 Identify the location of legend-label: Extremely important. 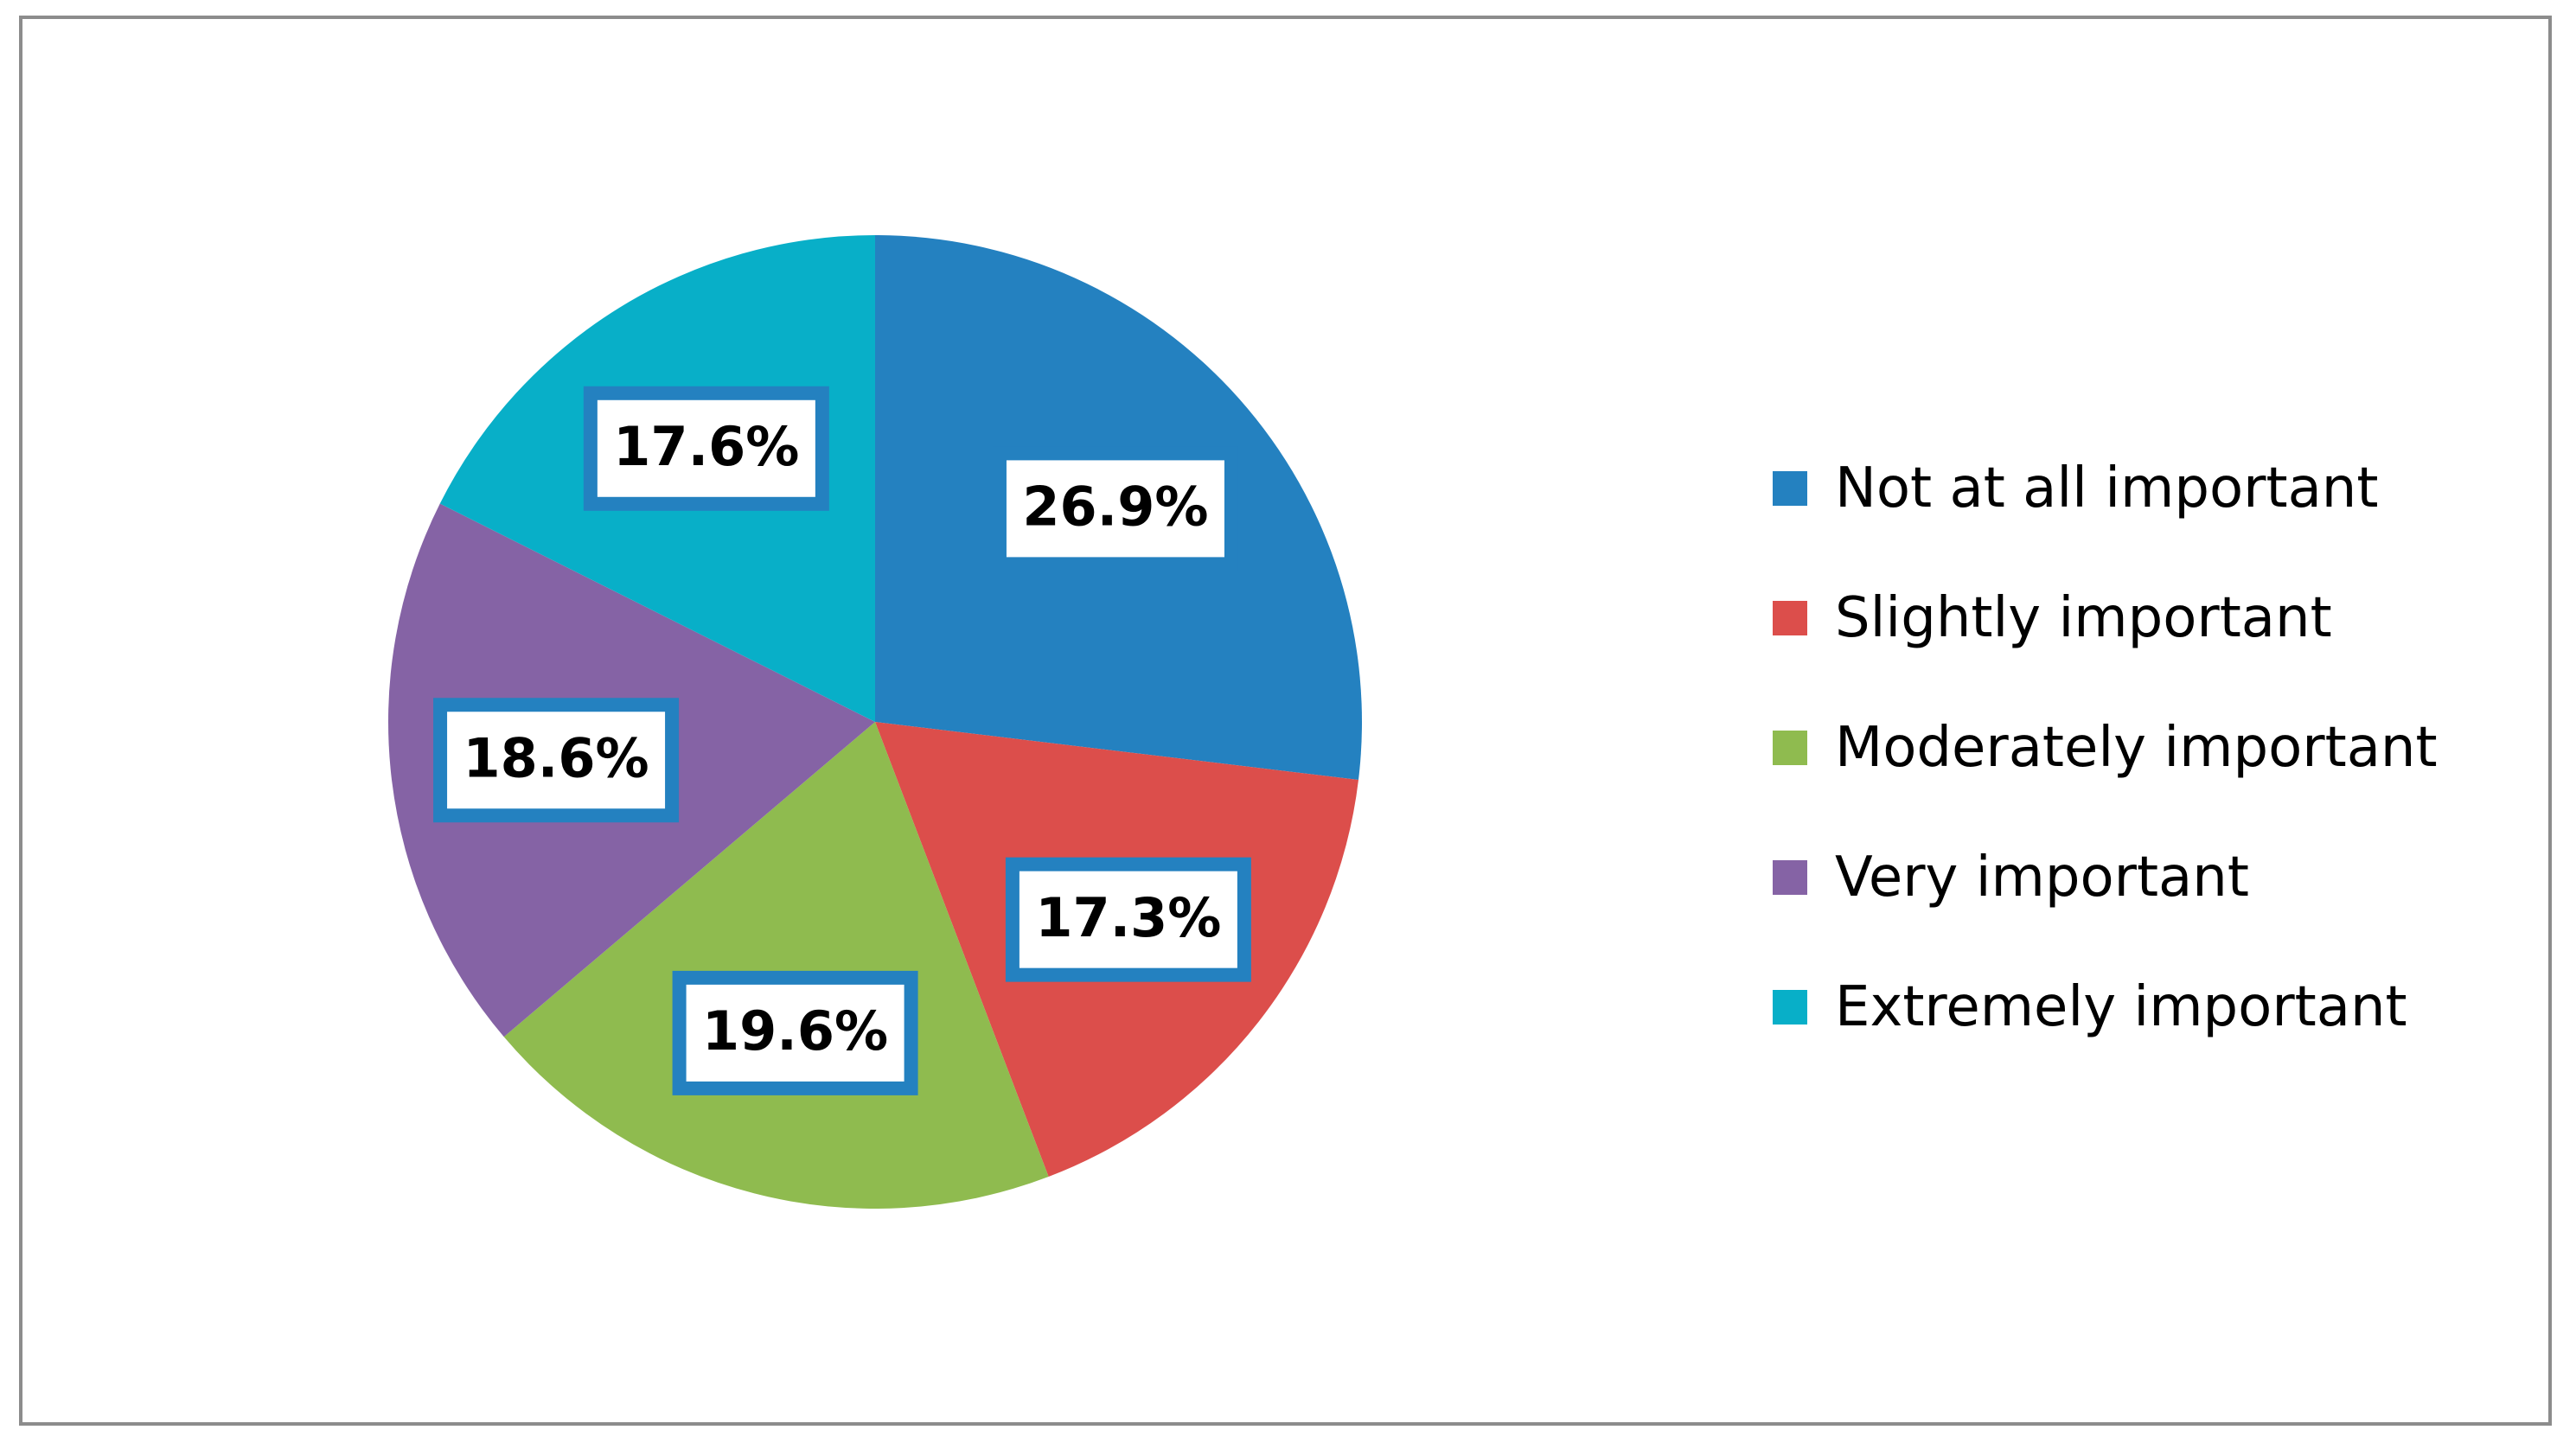
(2121, 1007).